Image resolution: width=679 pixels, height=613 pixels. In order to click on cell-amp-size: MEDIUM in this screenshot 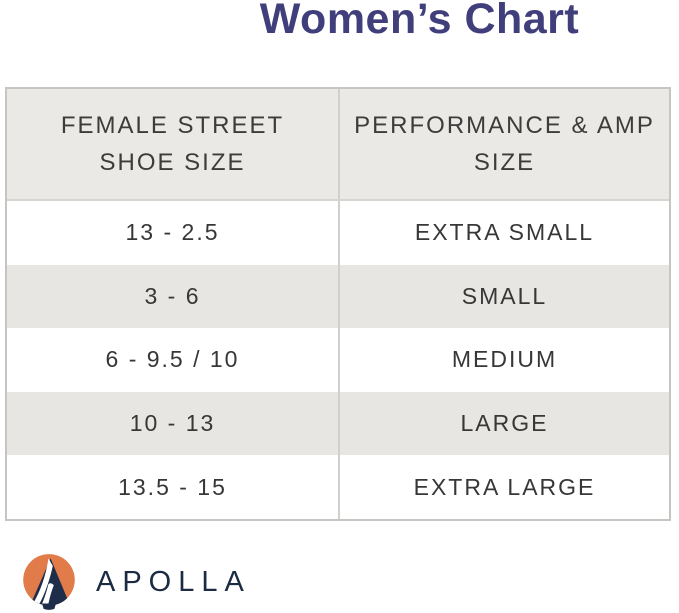, I will do `click(504, 359)`.